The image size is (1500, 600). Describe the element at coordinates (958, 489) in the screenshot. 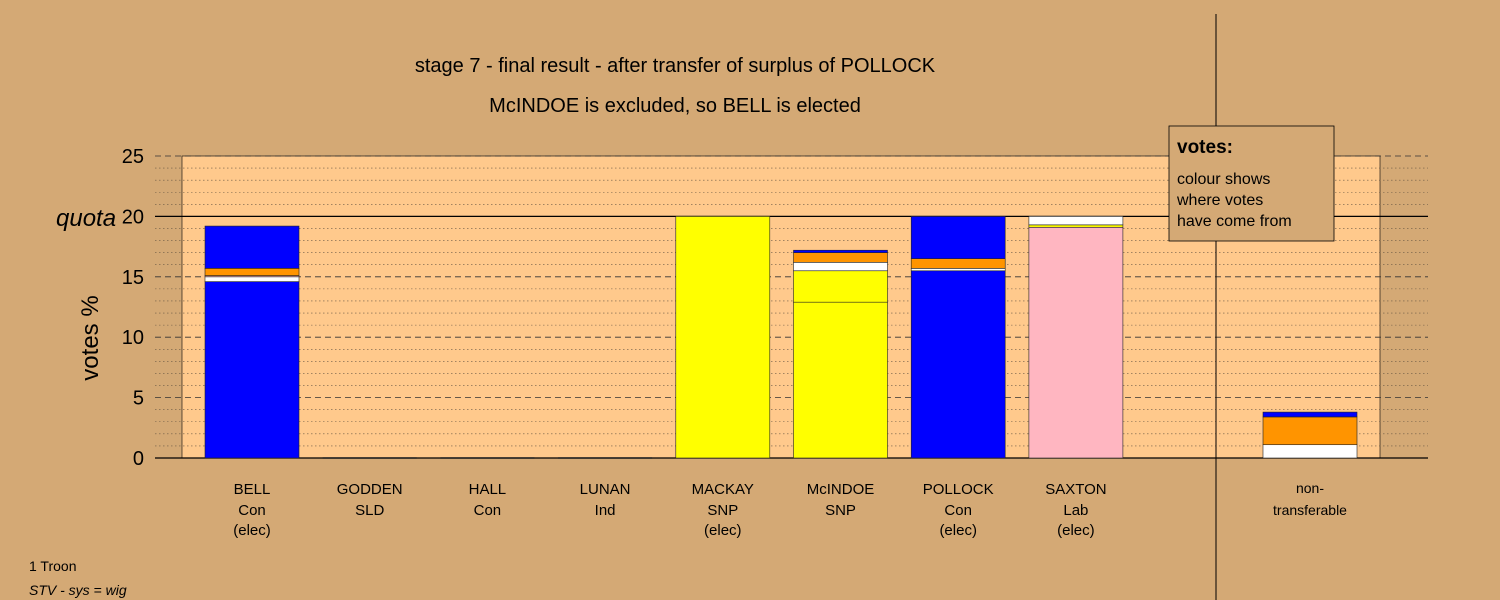

I see `candidate-name-label: POLLOCK` at that location.